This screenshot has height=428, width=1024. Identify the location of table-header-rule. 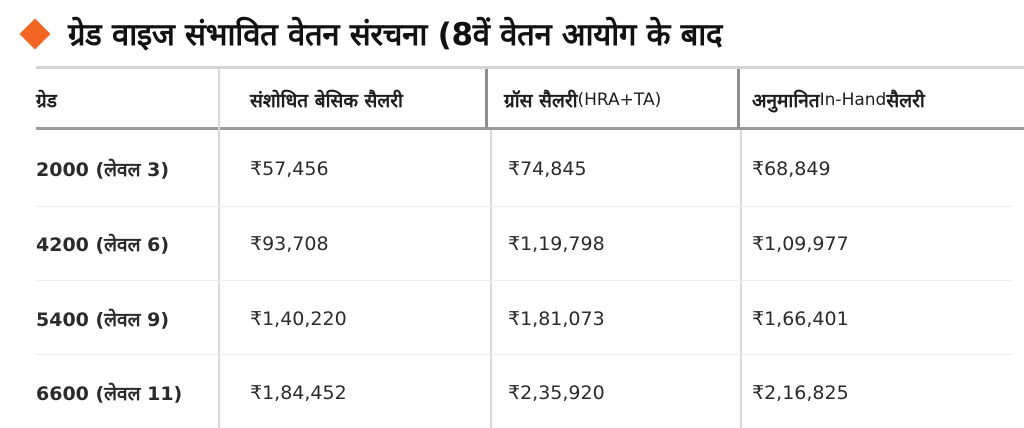
(530, 128).